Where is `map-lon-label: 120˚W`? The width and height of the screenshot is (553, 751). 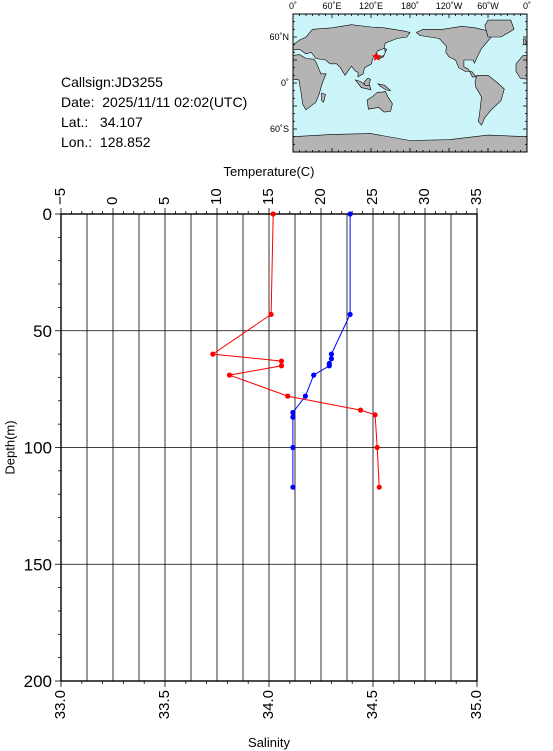 map-lon-label: 120˚W is located at coordinates (449, 6).